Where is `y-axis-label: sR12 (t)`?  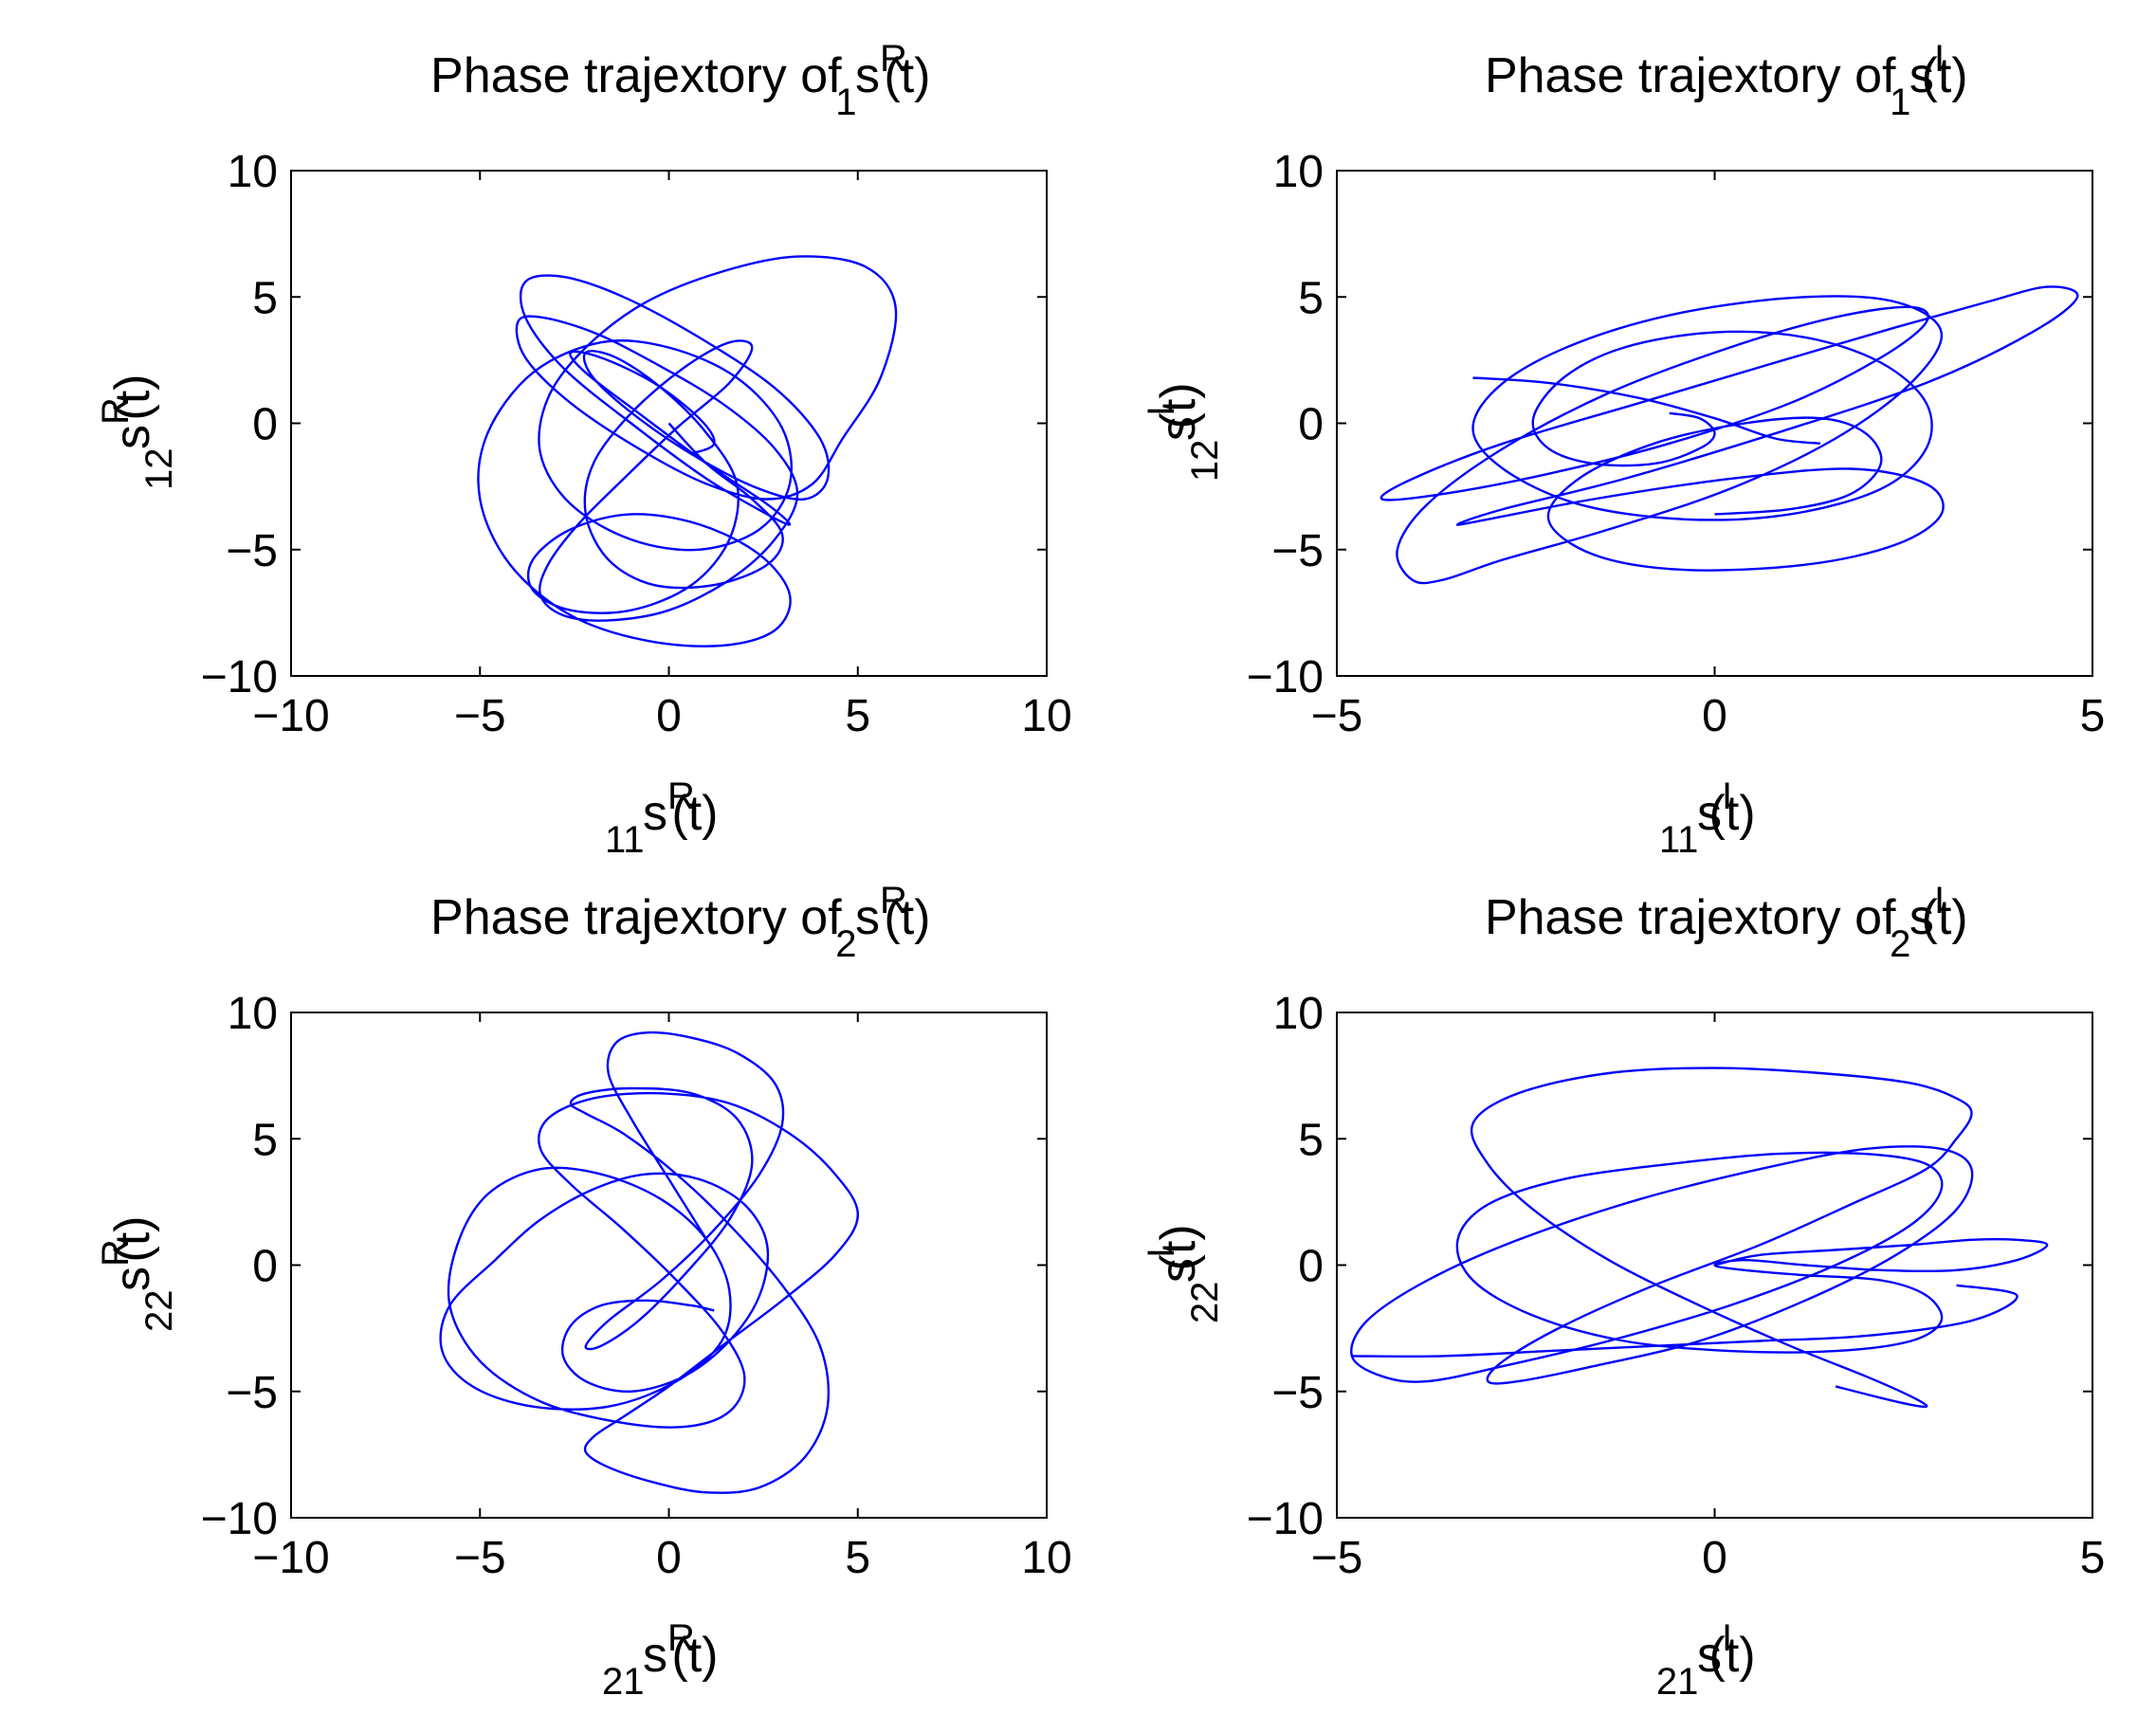
y-axis-label: sR12 (t) is located at coordinates (137, 432).